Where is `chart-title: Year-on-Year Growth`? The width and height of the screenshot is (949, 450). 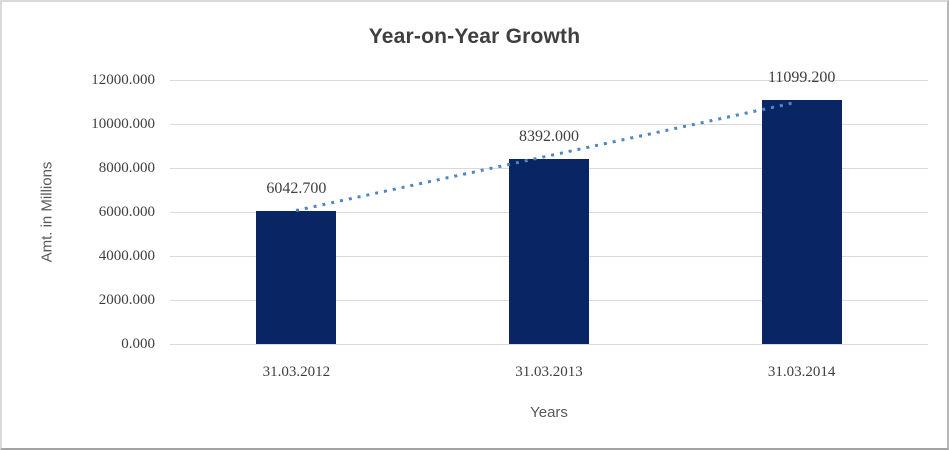 chart-title: Year-on-Year Growth is located at coordinates (474, 36).